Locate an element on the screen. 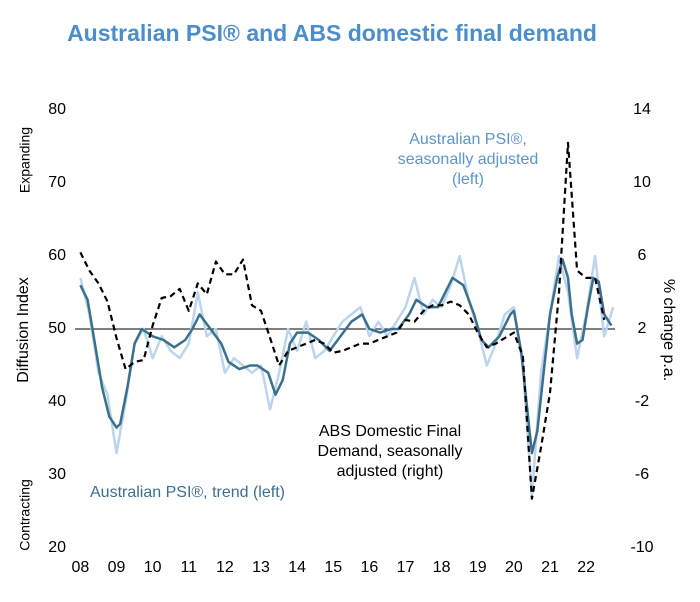 The height and width of the screenshot is (602, 700). series-label: Demand, seasonally is located at coordinates (390, 451).